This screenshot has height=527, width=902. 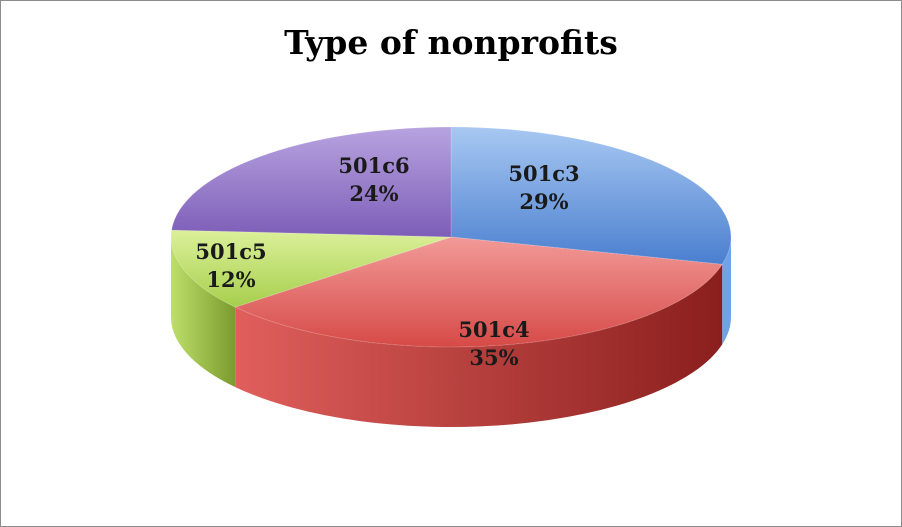 What do you see at coordinates (493, 329) in the screenshot?
I see `slice-name-label: 501c4` at bounding box center [493, 329].